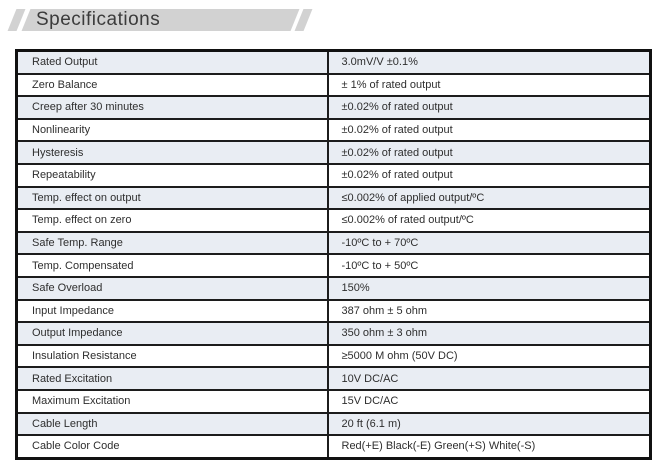 The width and height of the screenshot is (665, 474). What do you see at coordinates (489, 310) in the screenshot?
I see `spec-value: 387 ohm ± 5 ohm` at bounding box center [489, 310].